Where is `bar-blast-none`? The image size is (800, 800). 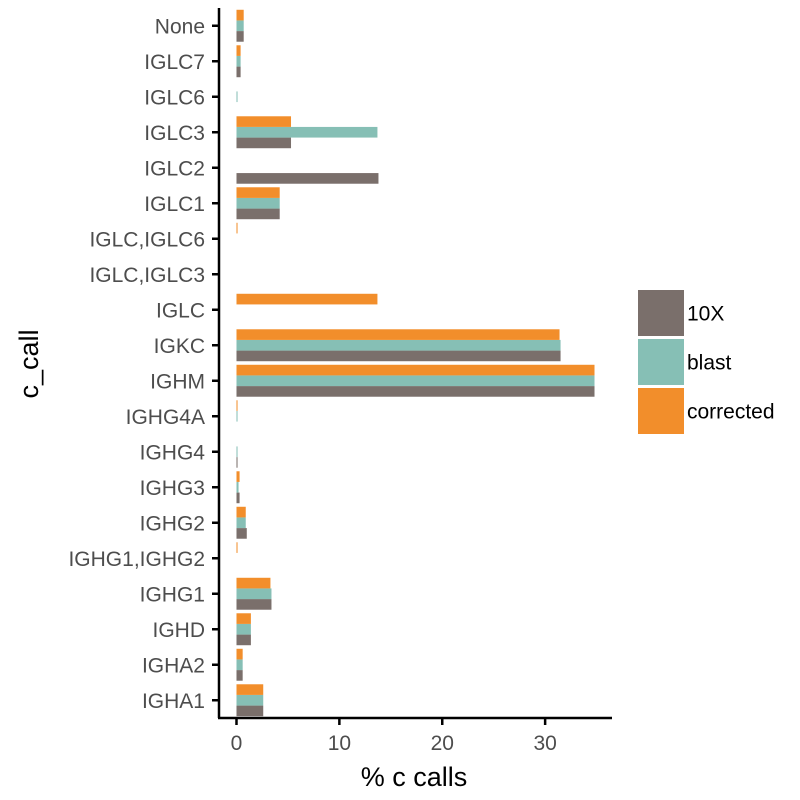 bar-blast-none is located at coordinates (240, 26).